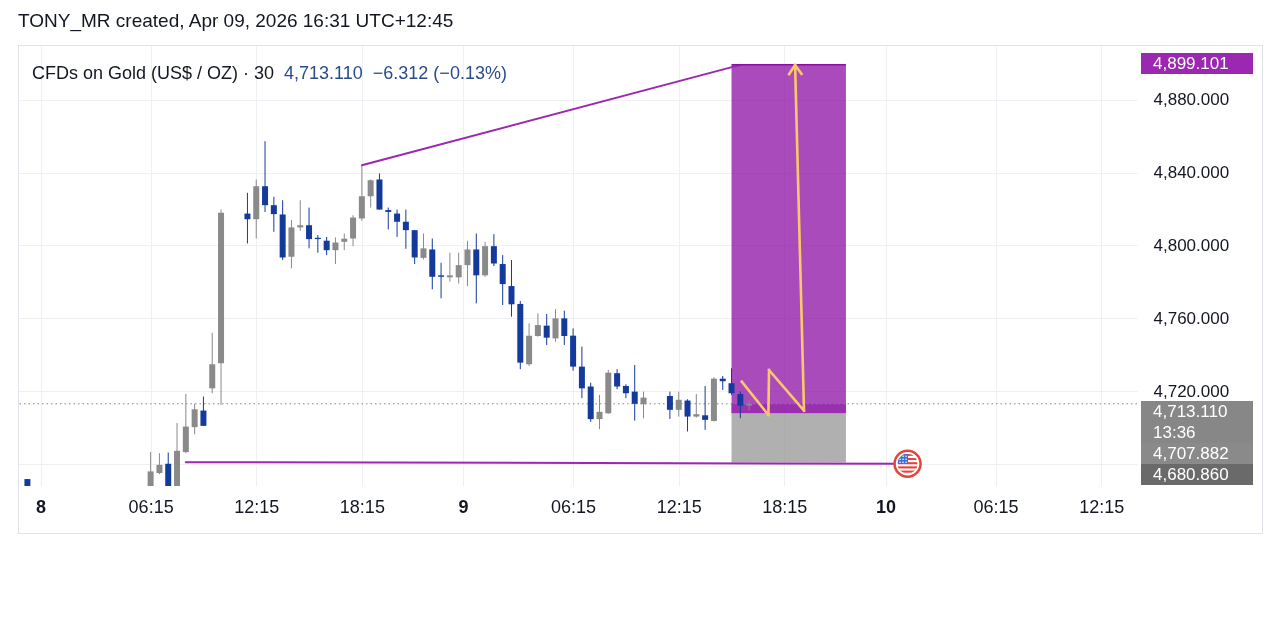  I want to click on y-tick-label: 4,840.000, so click(1191, 173).